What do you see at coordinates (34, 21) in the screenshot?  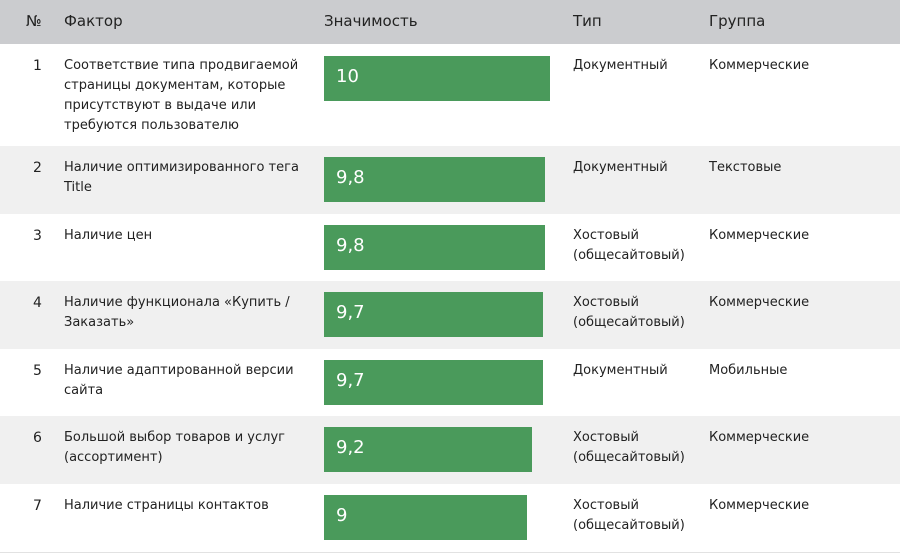 I see `header-num: №` at bounding box center [34, 21].